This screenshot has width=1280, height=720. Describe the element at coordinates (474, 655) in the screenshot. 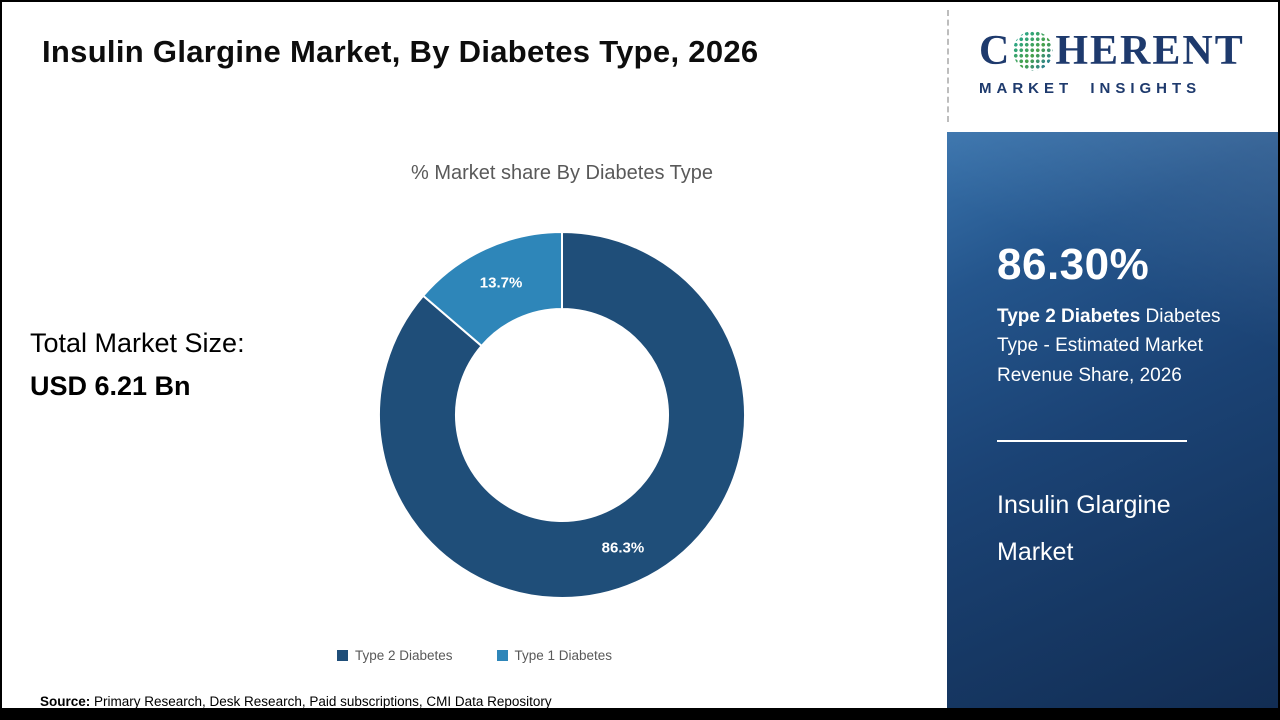

I see `chart-legend: Type 2 Diabetes Type 1 Diabetes` at that location.